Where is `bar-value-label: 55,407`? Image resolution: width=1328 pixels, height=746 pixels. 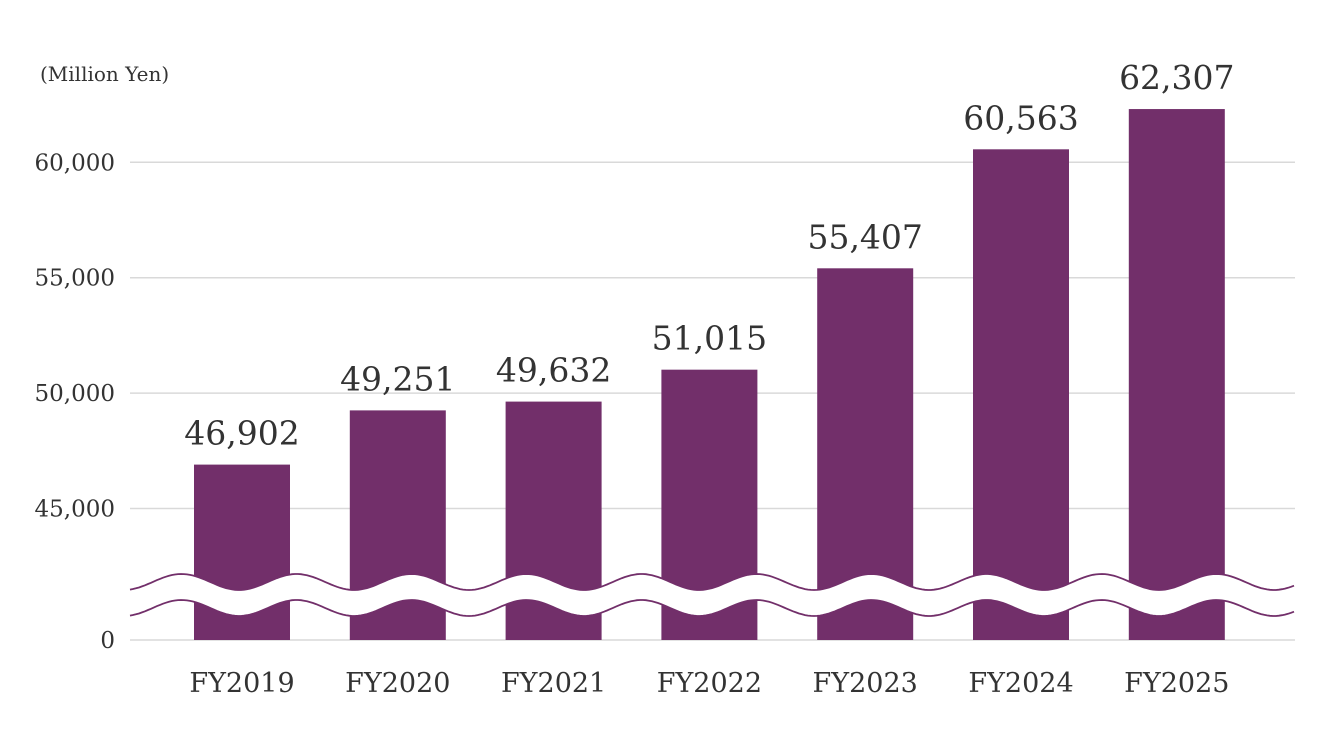
bar-value-label: 55,407 is located at coordinates (864, 236).